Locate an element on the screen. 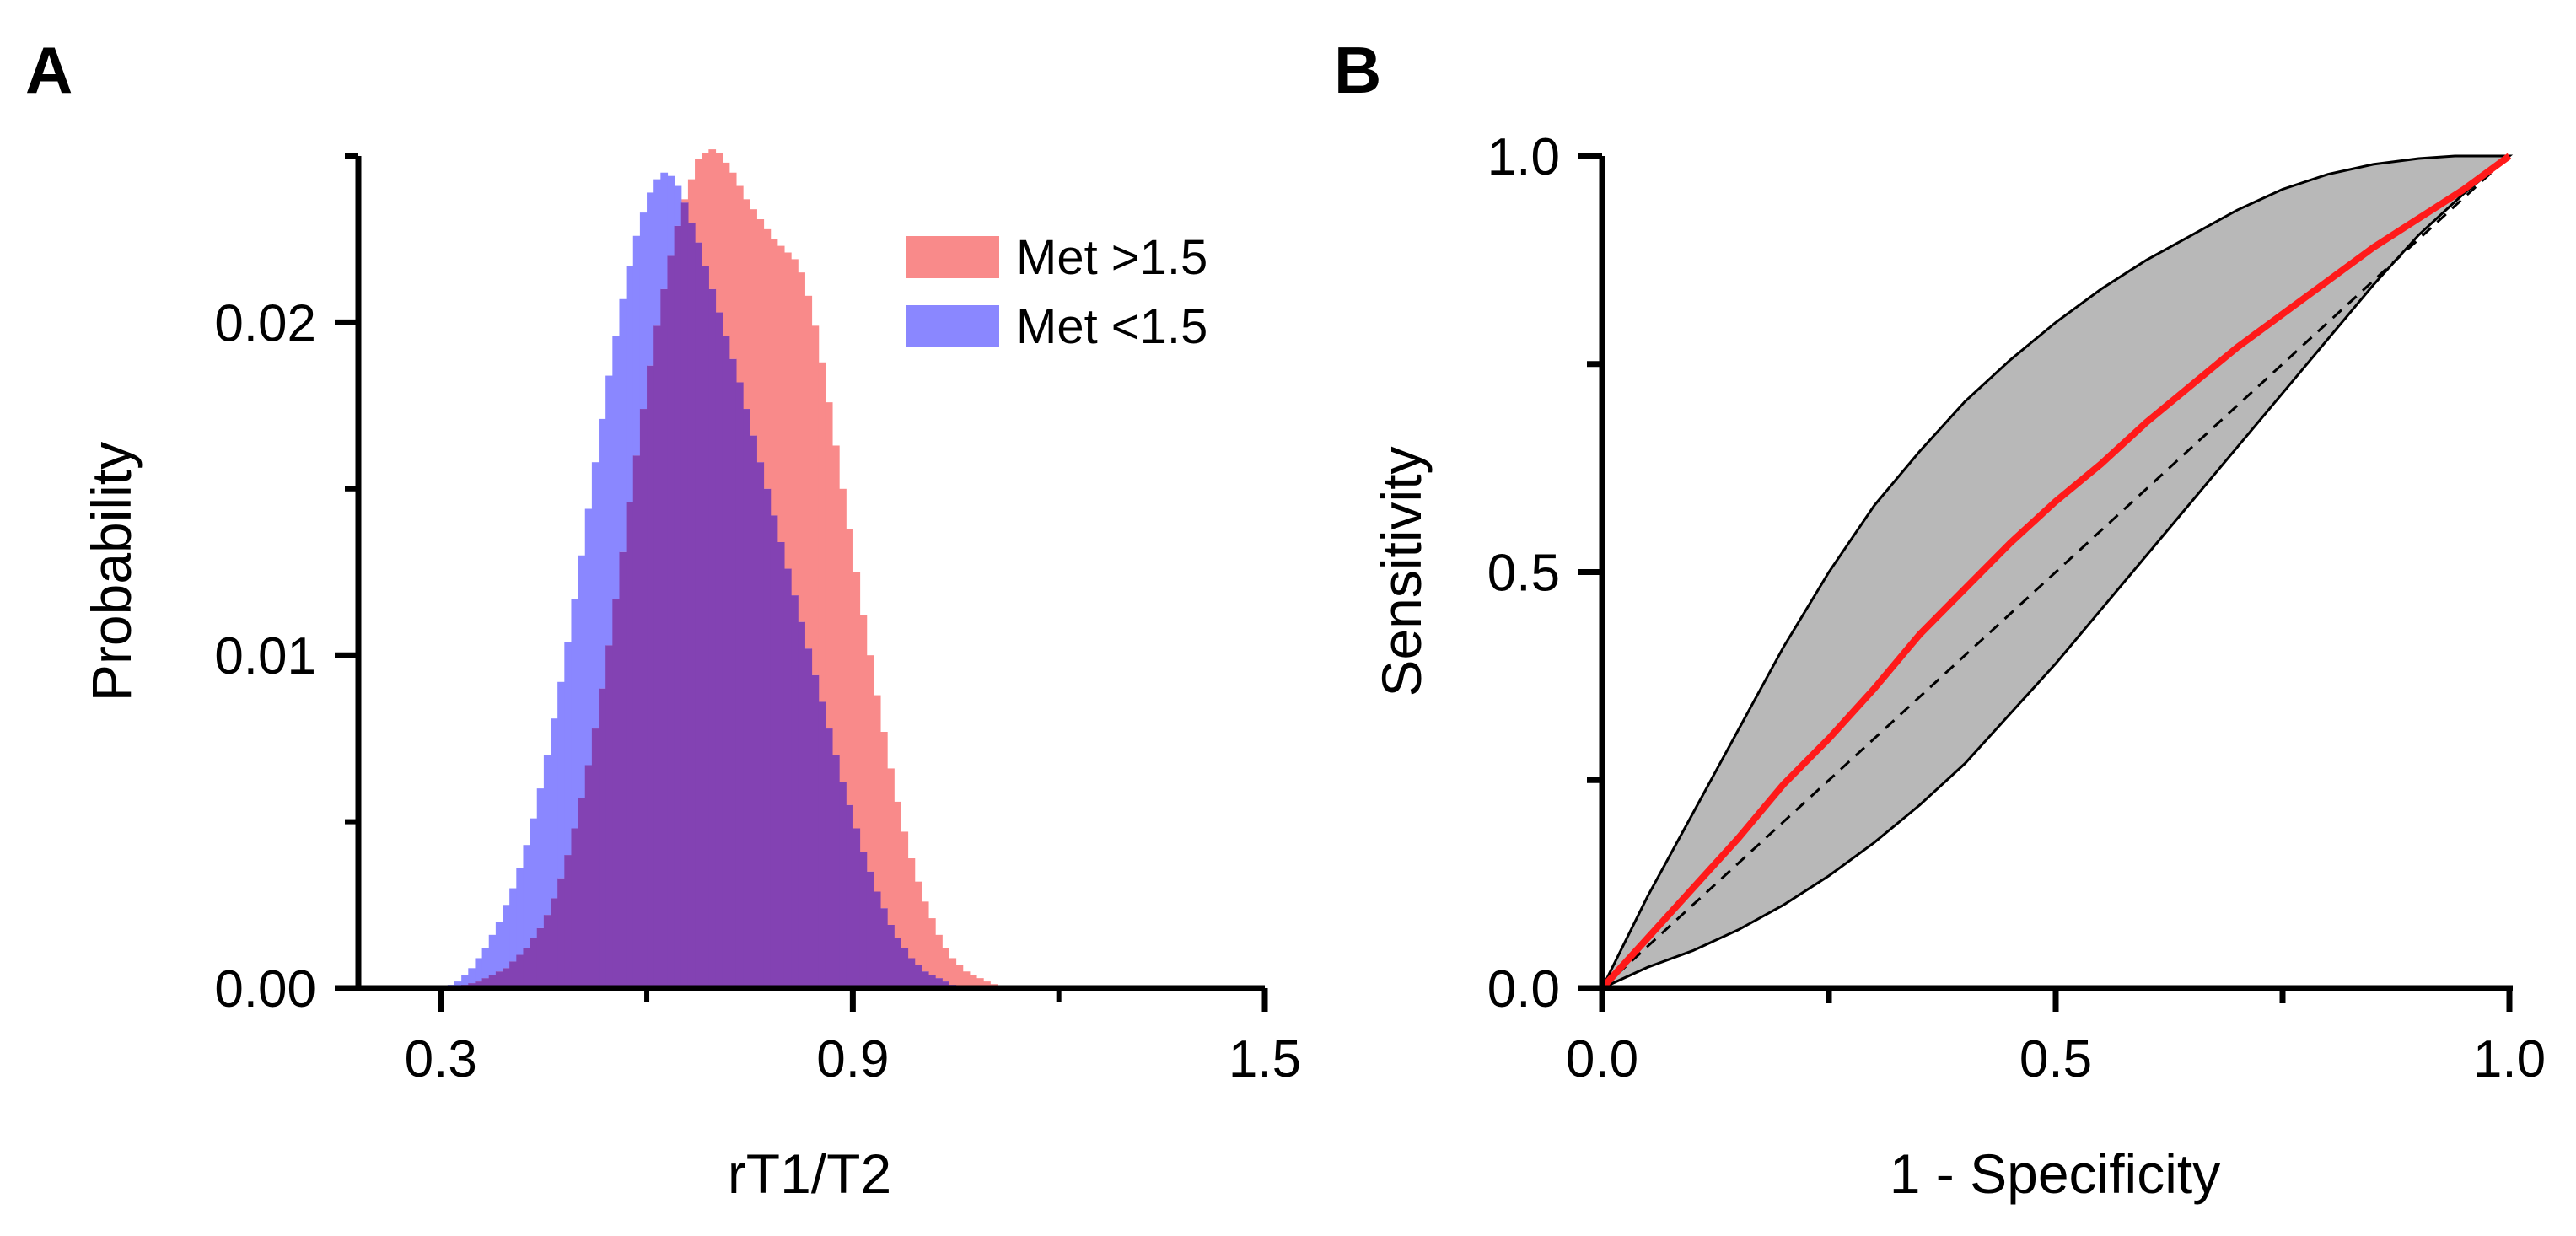 This screenshot has width=2576, height=1236. y-ticks-b: 0.0 0.5 1.0 is located at coordinates (1544, 573).